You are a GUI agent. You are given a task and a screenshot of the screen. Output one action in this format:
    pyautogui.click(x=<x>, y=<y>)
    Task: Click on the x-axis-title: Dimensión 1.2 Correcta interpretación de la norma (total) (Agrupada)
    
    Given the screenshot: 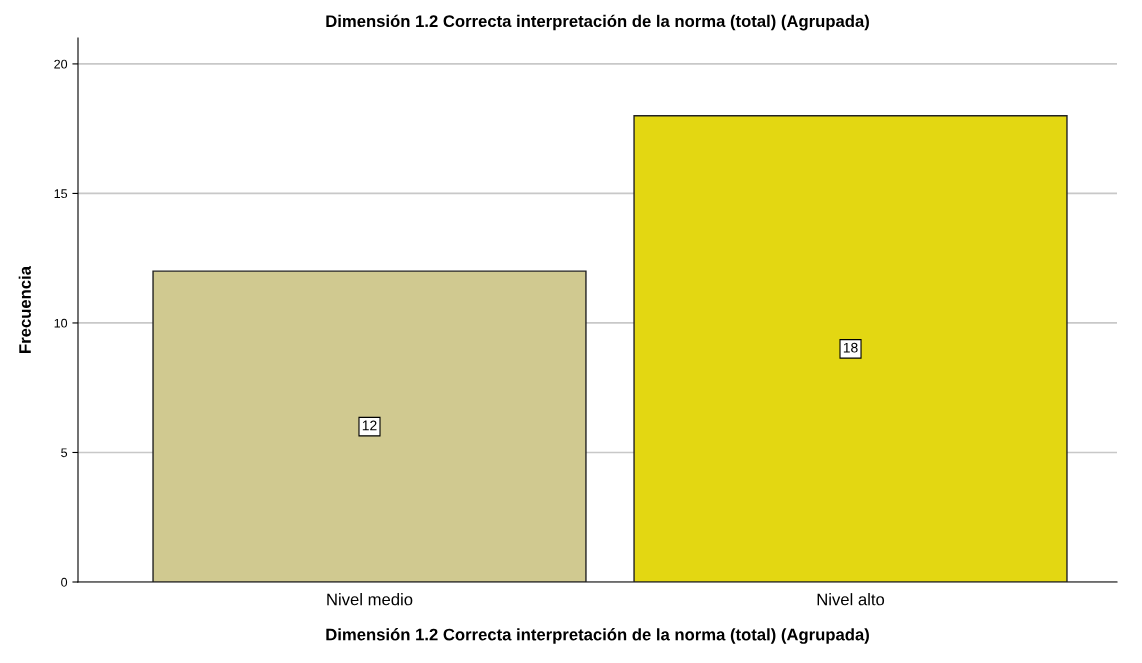 What is the action you would take?
    pyautogui.click(x=597, y=636)
    